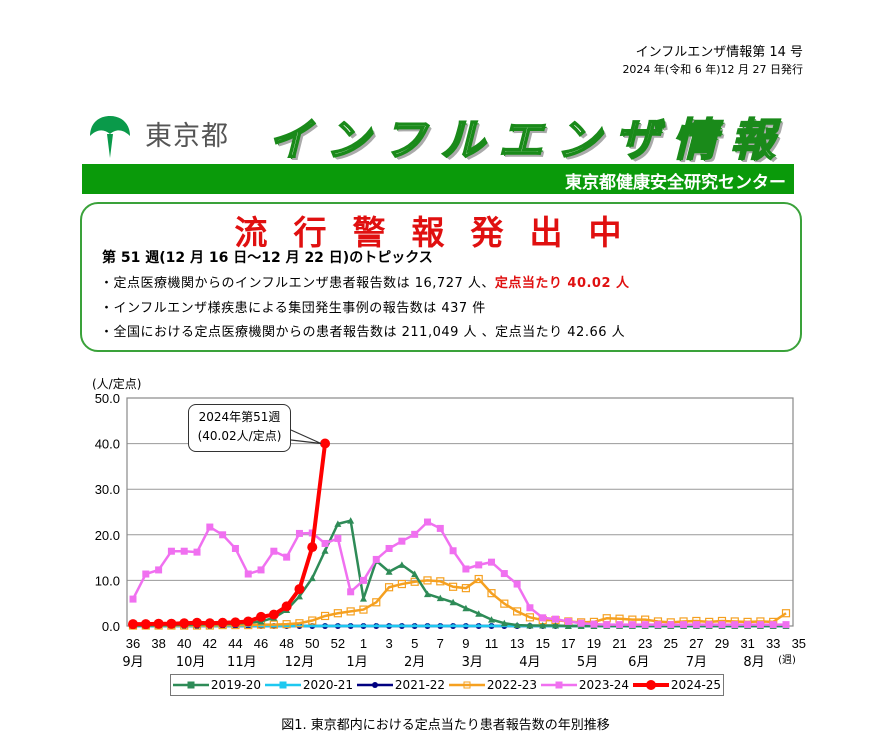 Image resolution: width=891 pixels, height=741 pixels. Describe the element at coordinates (306, 437) in the screenshot. I see `callout-pointer` at that location.